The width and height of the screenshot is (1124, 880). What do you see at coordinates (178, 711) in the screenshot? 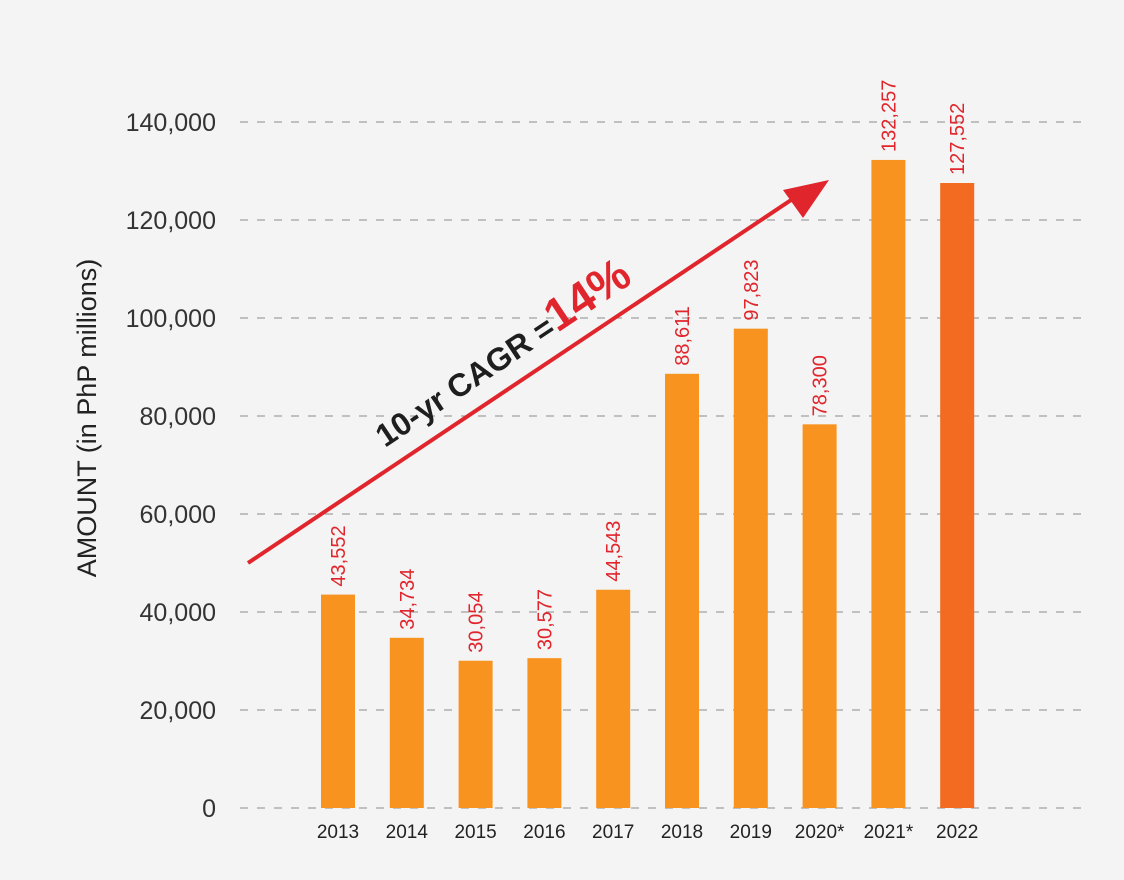
I see `y-tick-label: 20,000` at bounding box center [178, 711].